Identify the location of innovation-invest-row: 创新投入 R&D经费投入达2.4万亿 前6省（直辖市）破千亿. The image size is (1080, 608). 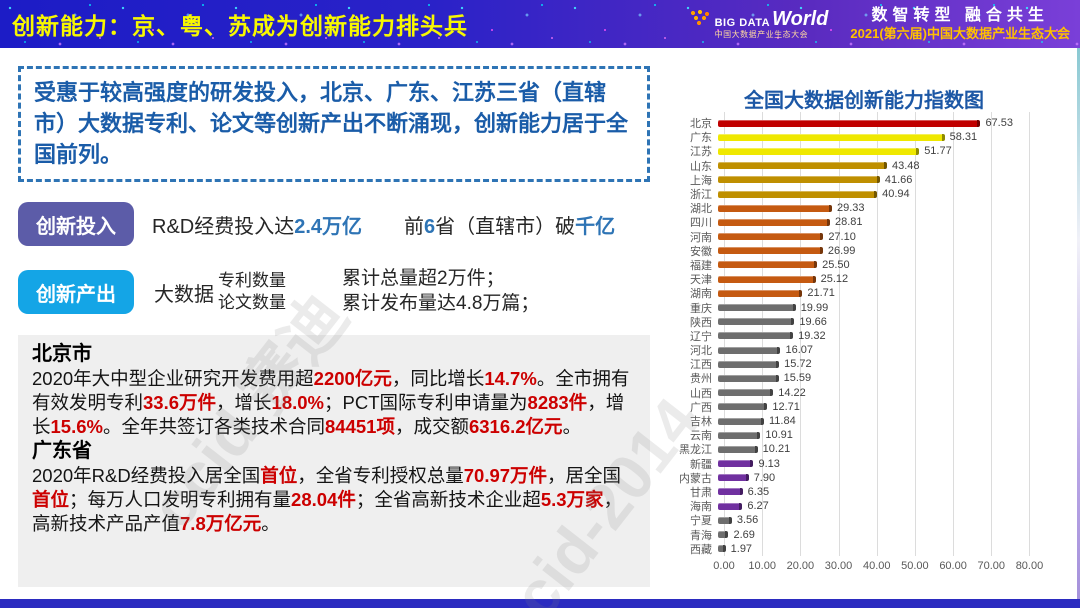
(316, 224).